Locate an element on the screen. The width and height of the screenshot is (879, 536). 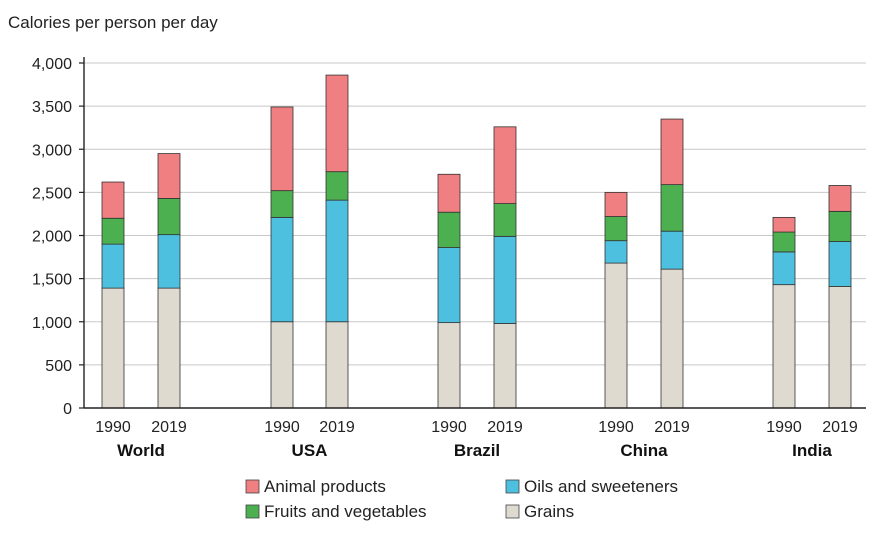
legend-label: Fruits and vegetables is located at coordinates (345, 511).